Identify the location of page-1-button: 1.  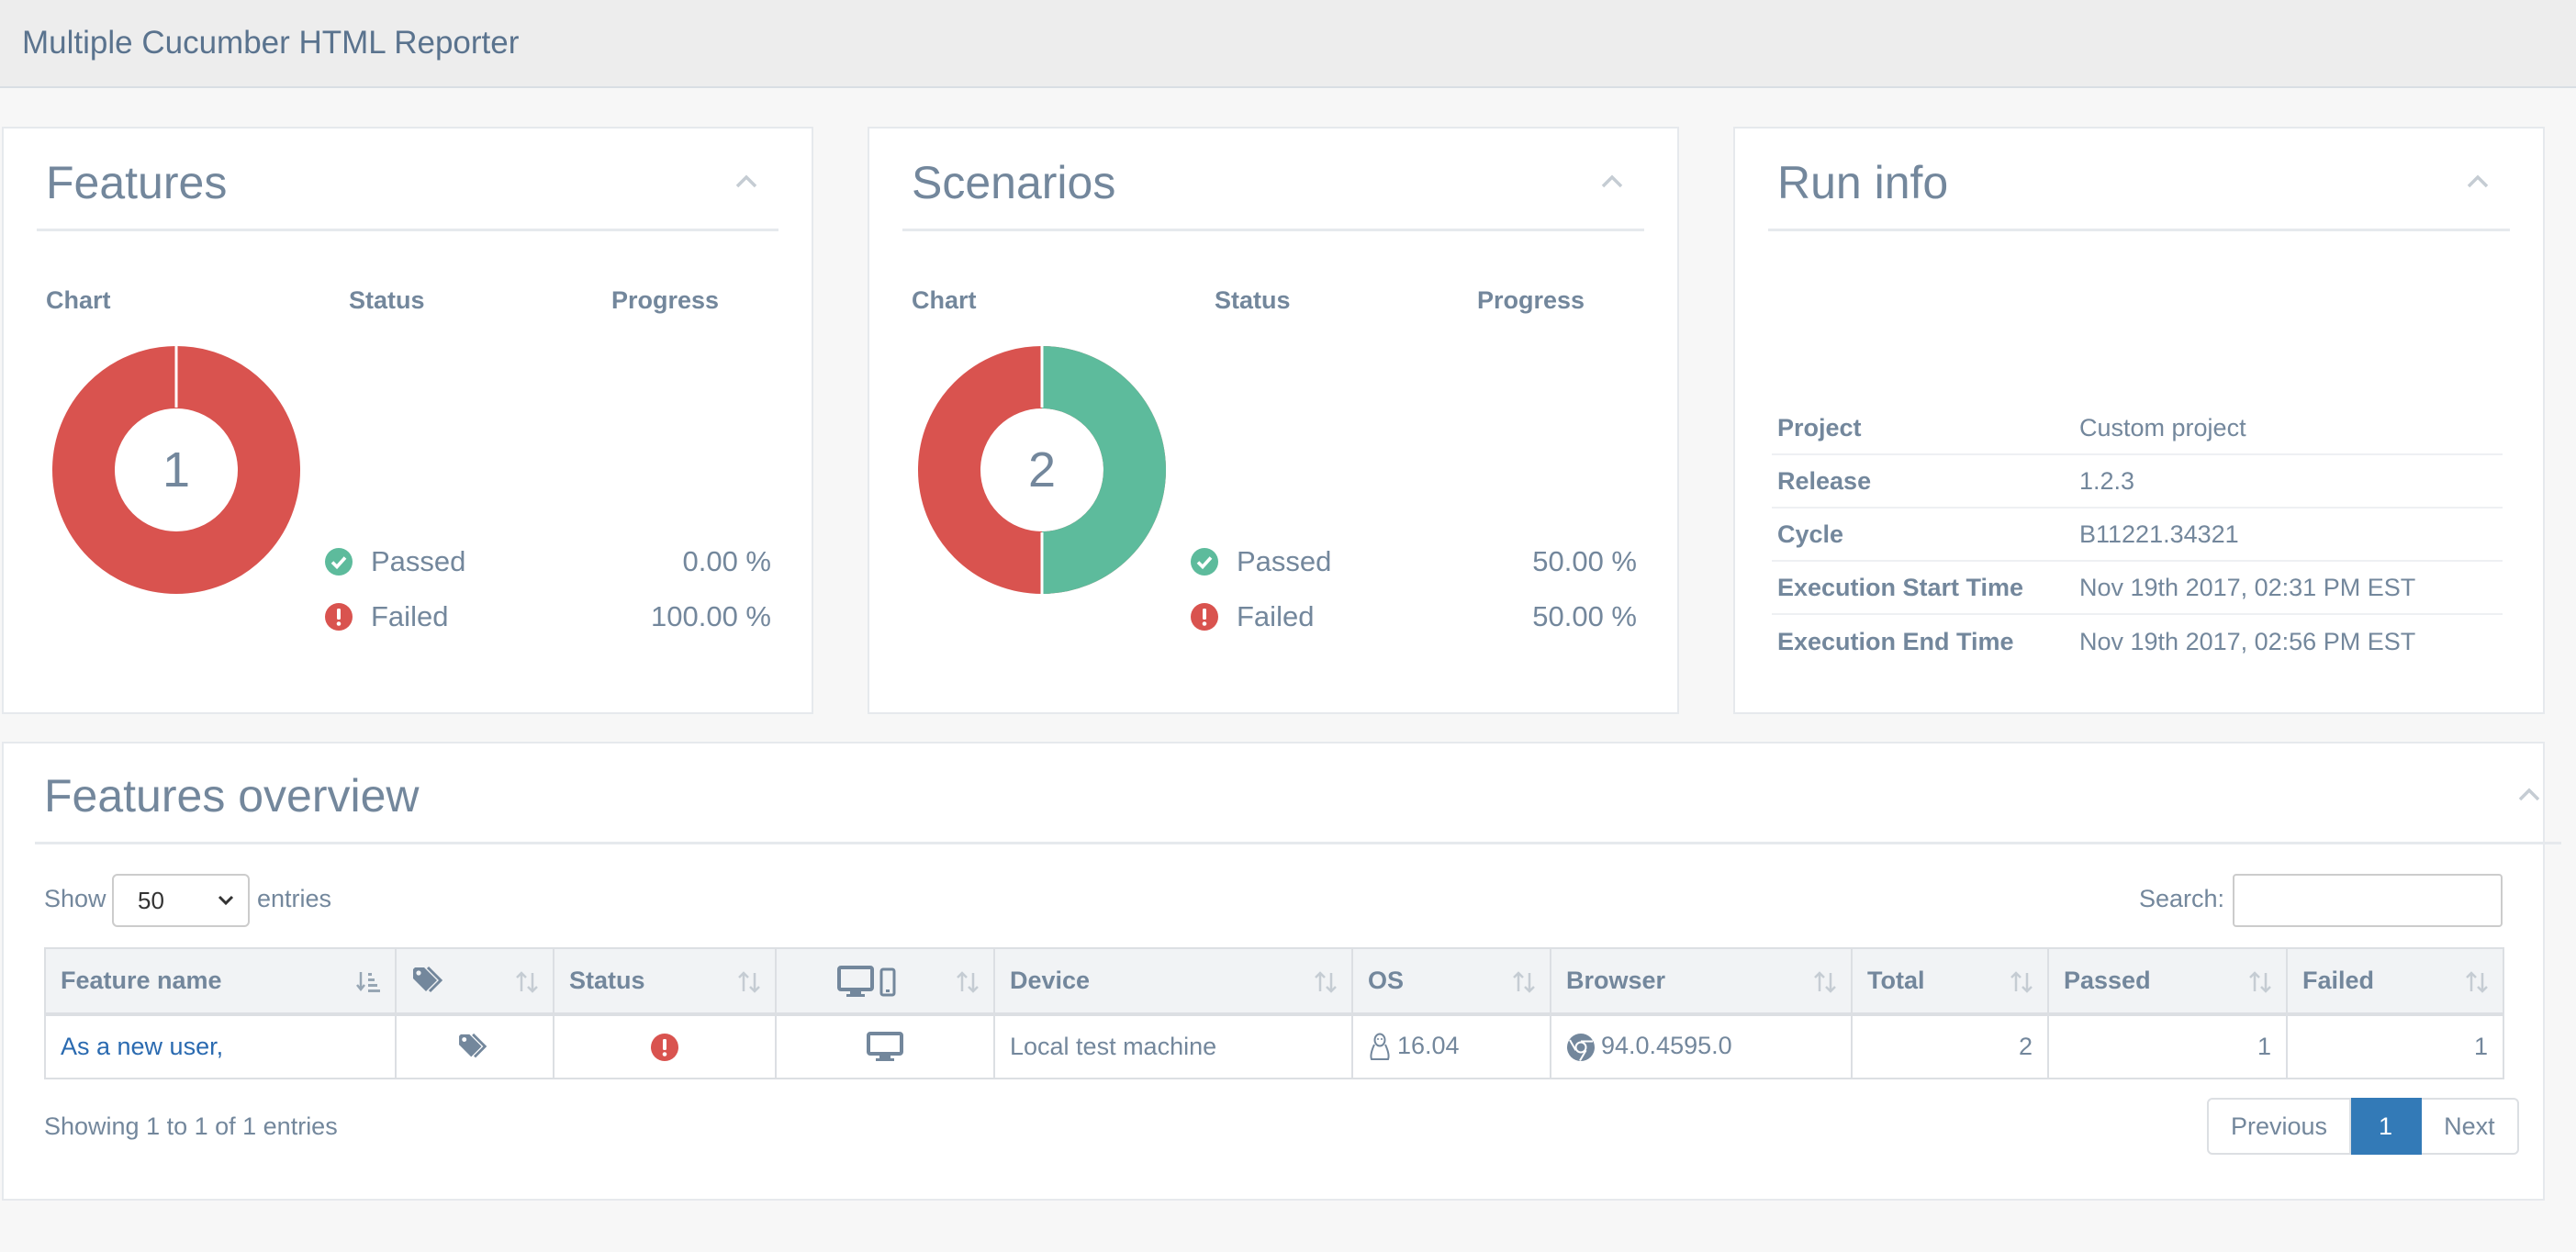
(2387, 1126).